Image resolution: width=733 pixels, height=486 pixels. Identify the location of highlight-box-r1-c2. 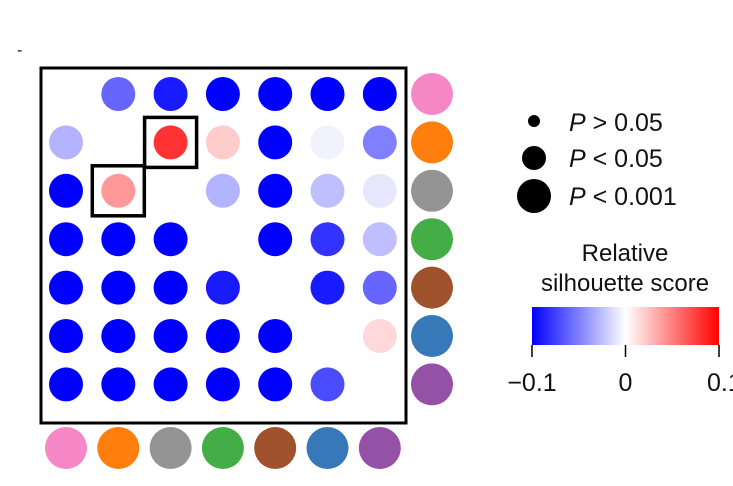
(170, 142).